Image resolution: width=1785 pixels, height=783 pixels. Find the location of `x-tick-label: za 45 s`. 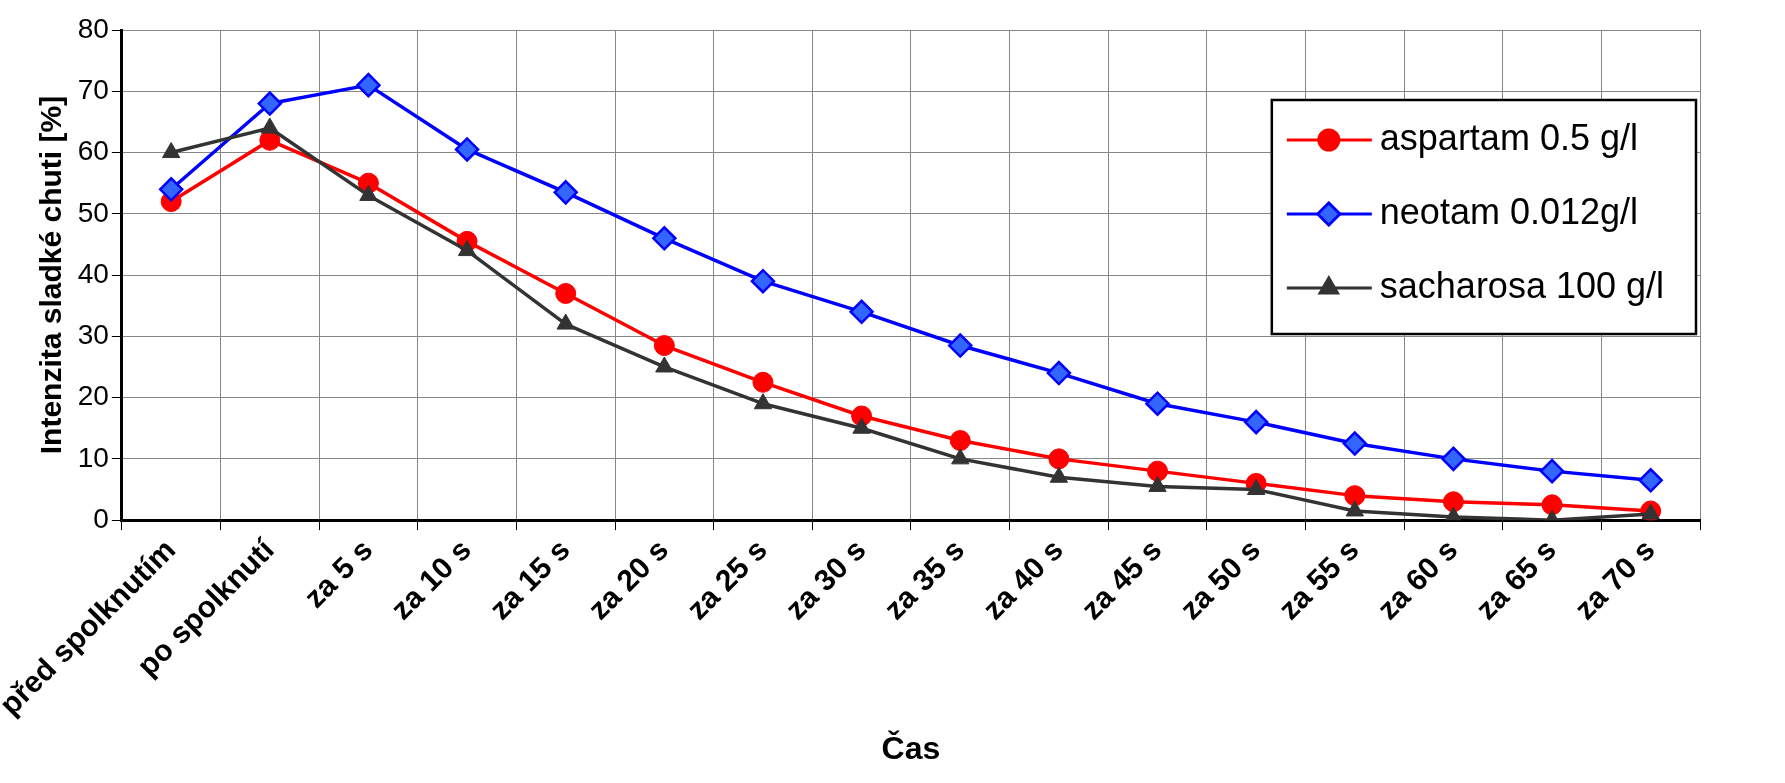

x-tick-label: za 45 s is located at coordinates (1121, 579).